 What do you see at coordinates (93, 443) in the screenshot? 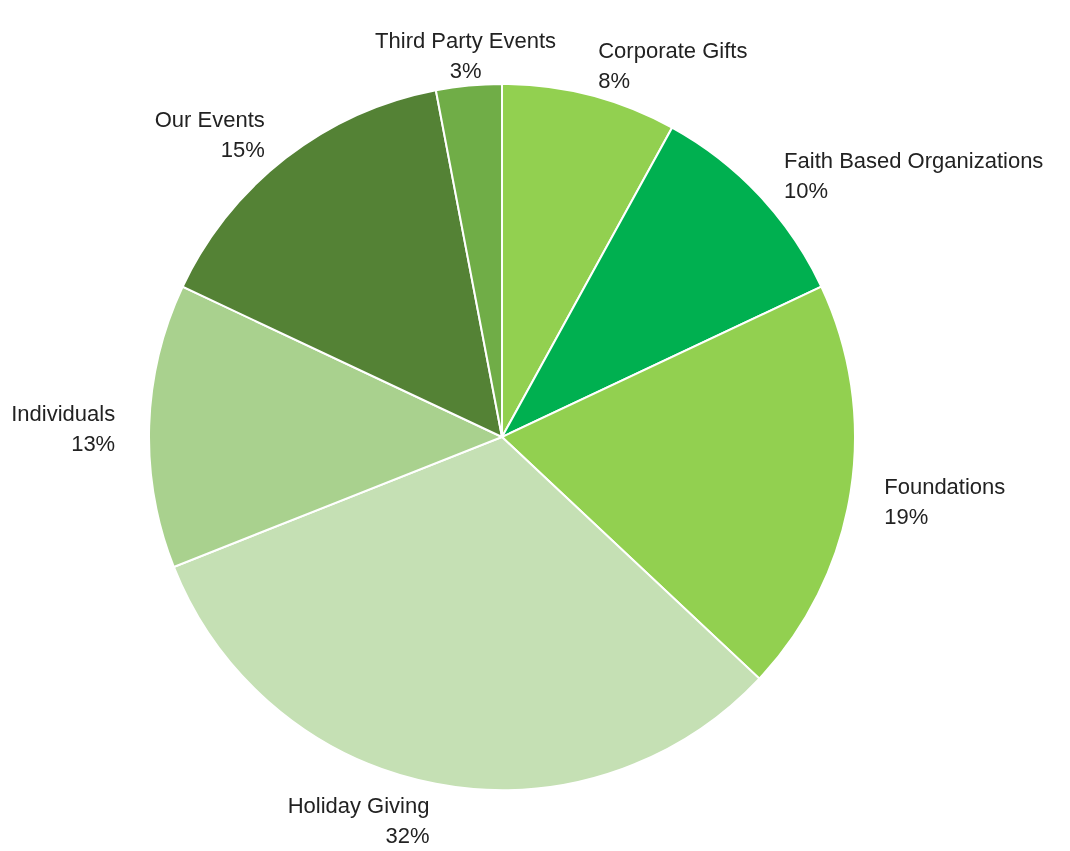
I see `data-label: 13%` at bounding box center [93, 443].